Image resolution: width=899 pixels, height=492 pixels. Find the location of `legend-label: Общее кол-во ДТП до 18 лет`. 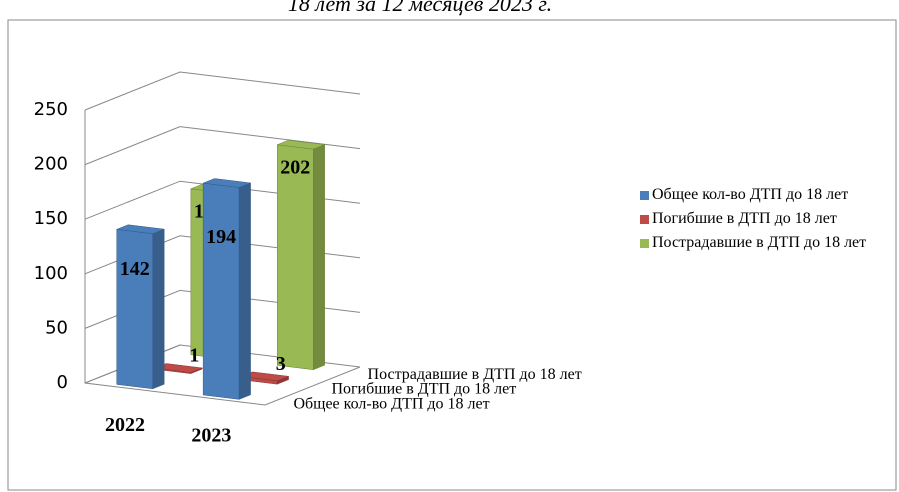

legend-label: Общее кол-во ДТП до 18 лет is located at coordinates (750, 194).